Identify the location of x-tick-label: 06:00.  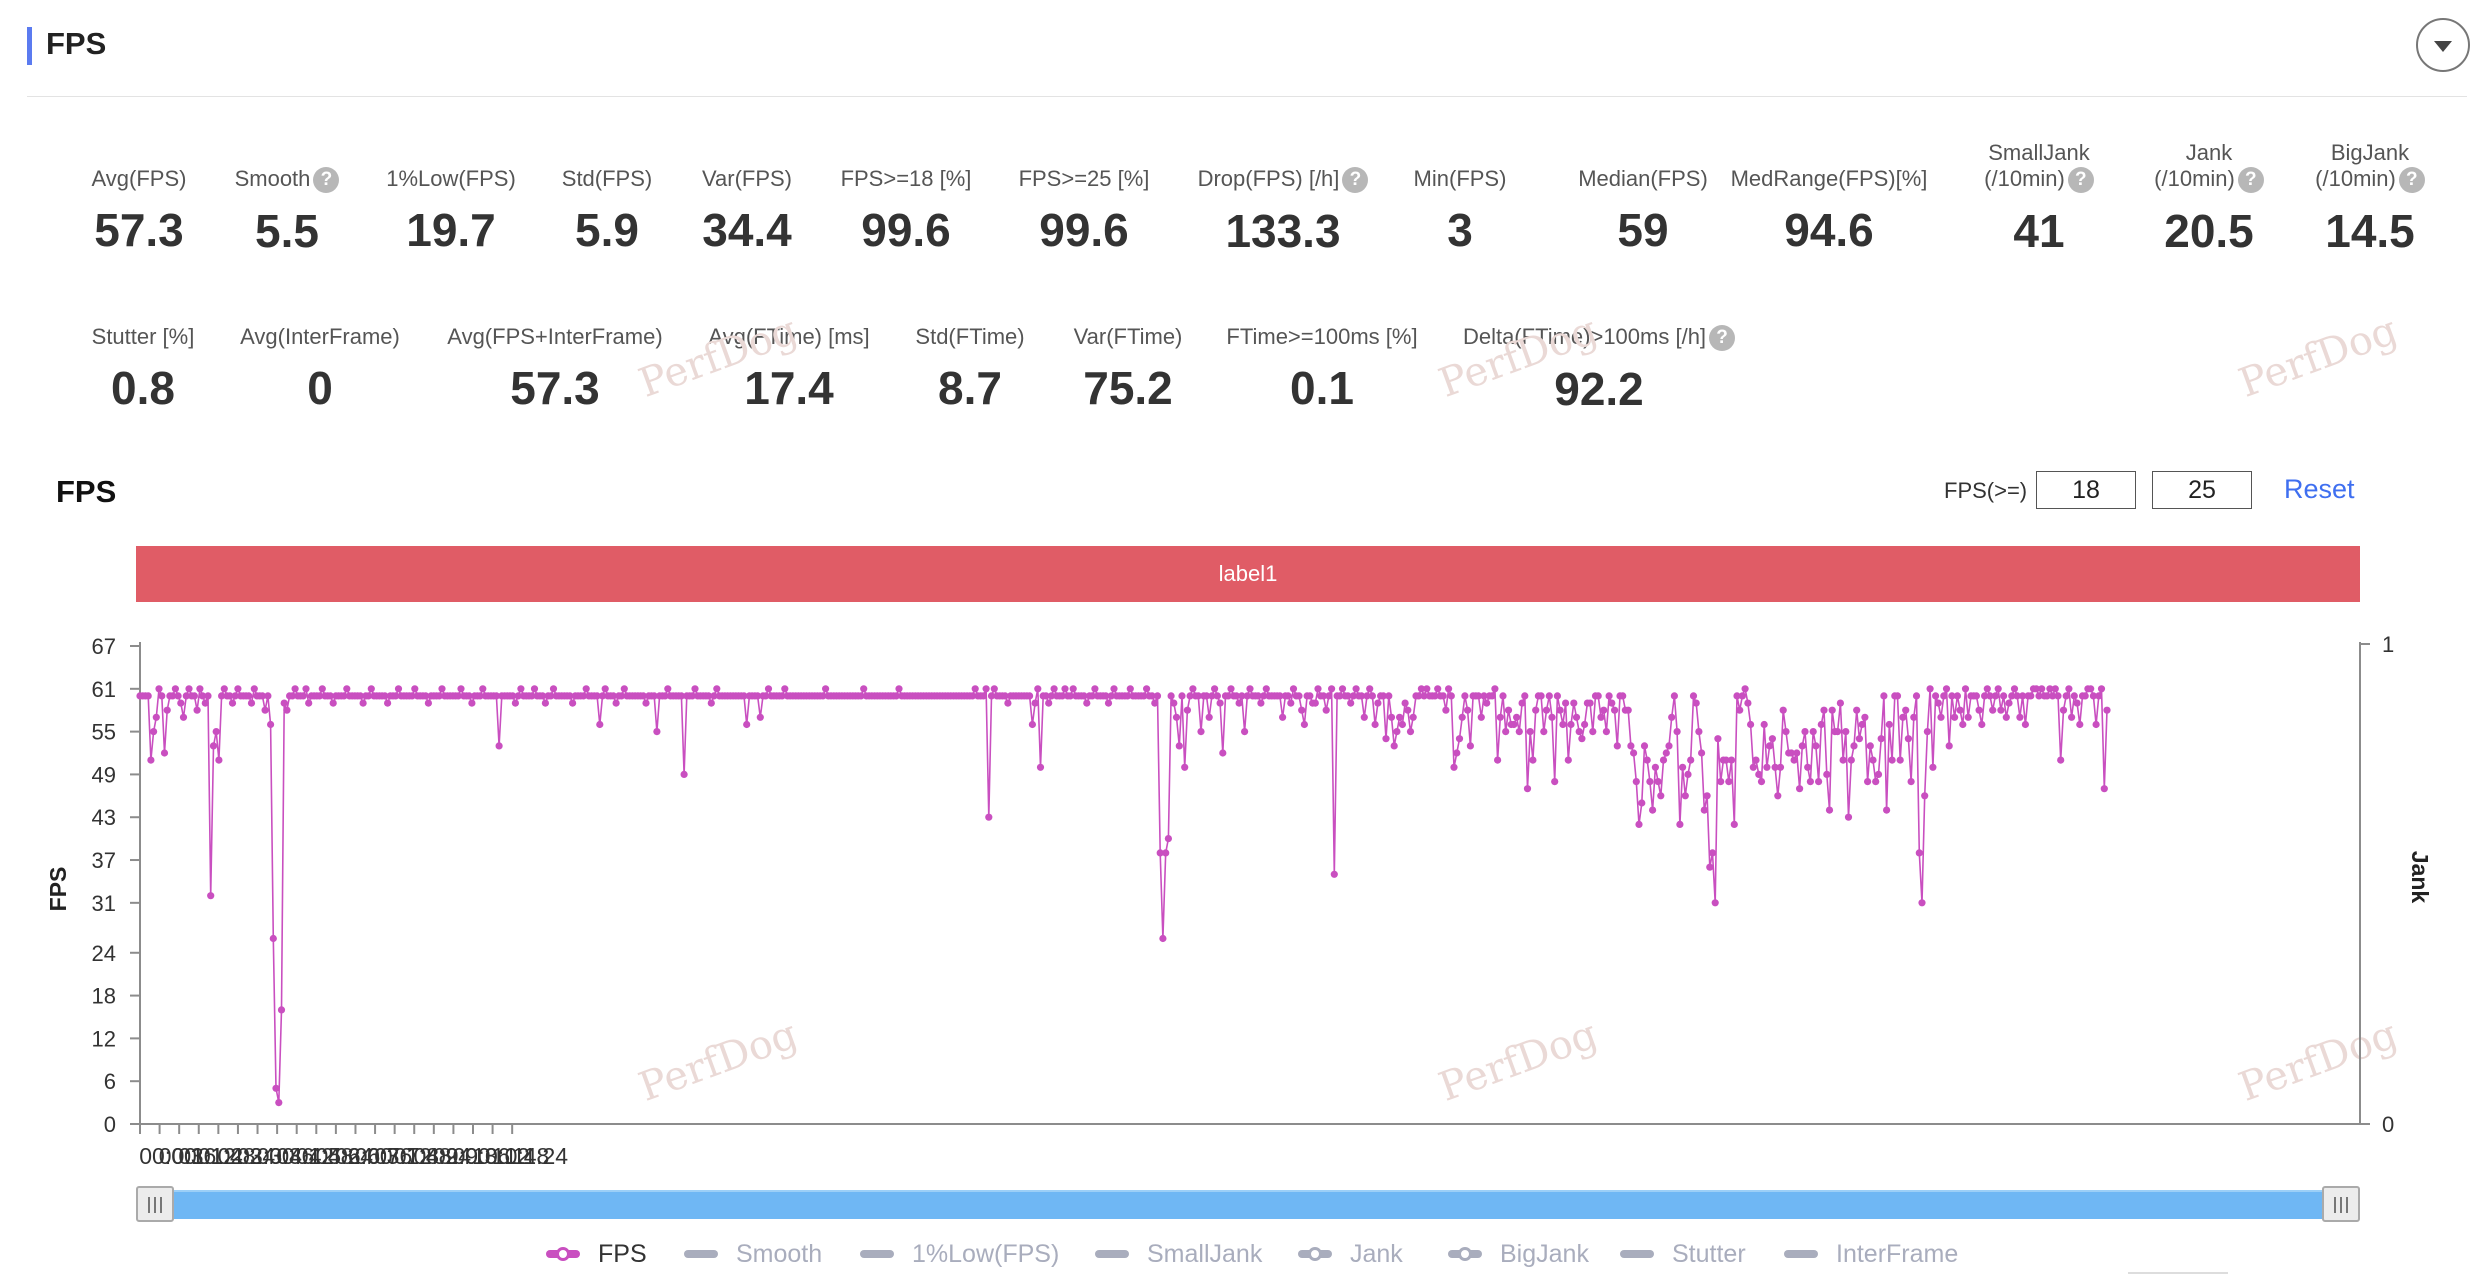
(364, 1156).